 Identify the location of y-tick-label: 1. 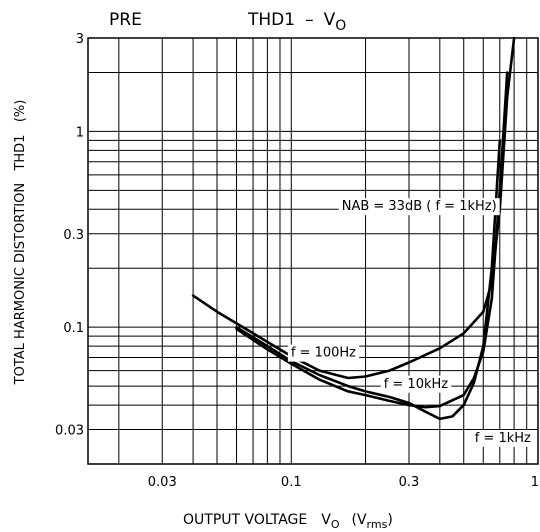
(80, 132).